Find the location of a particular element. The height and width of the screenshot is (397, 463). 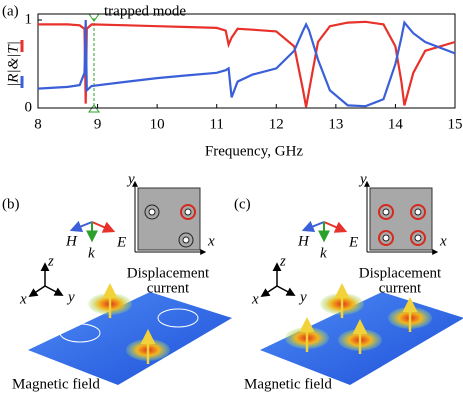

x-tick-label: 8 is located at coordinates (38, 124).